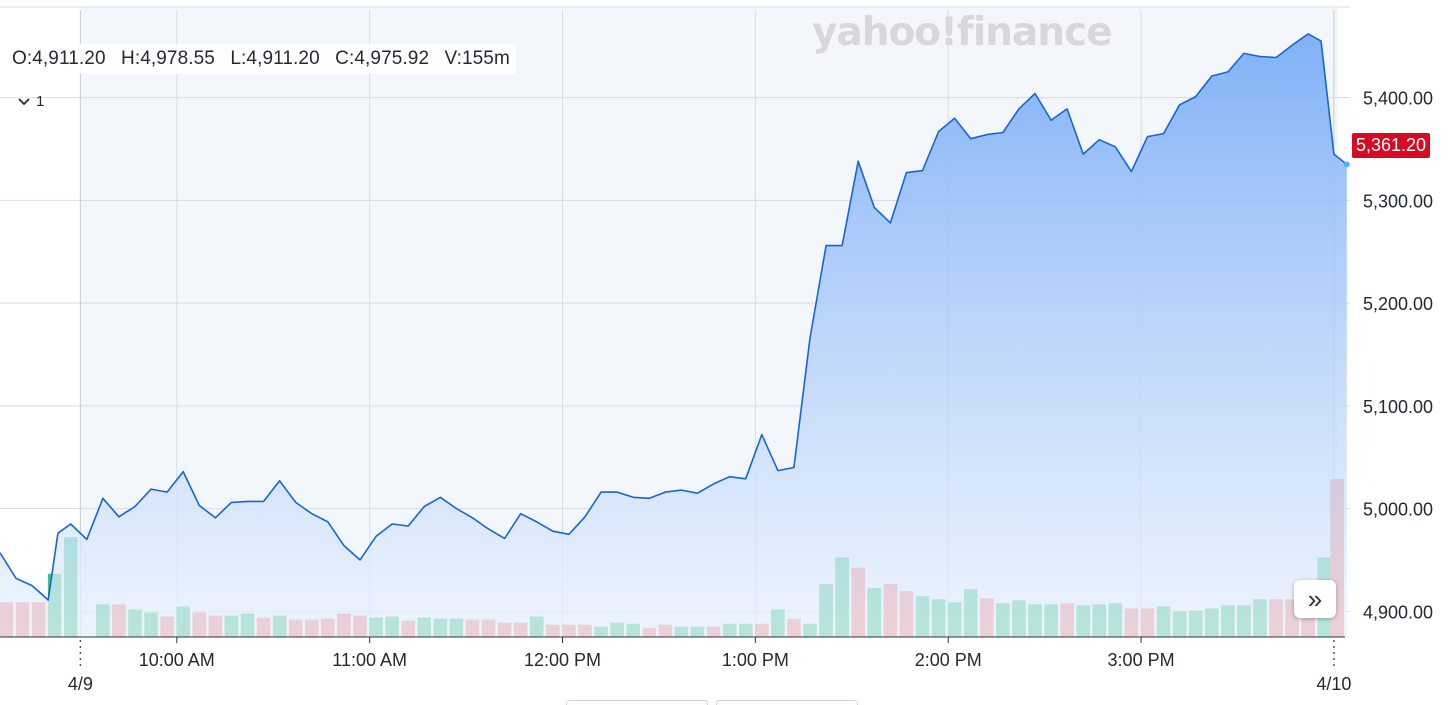  I want to click on current-price-tag: 5,361.20, so click(1391, 145).